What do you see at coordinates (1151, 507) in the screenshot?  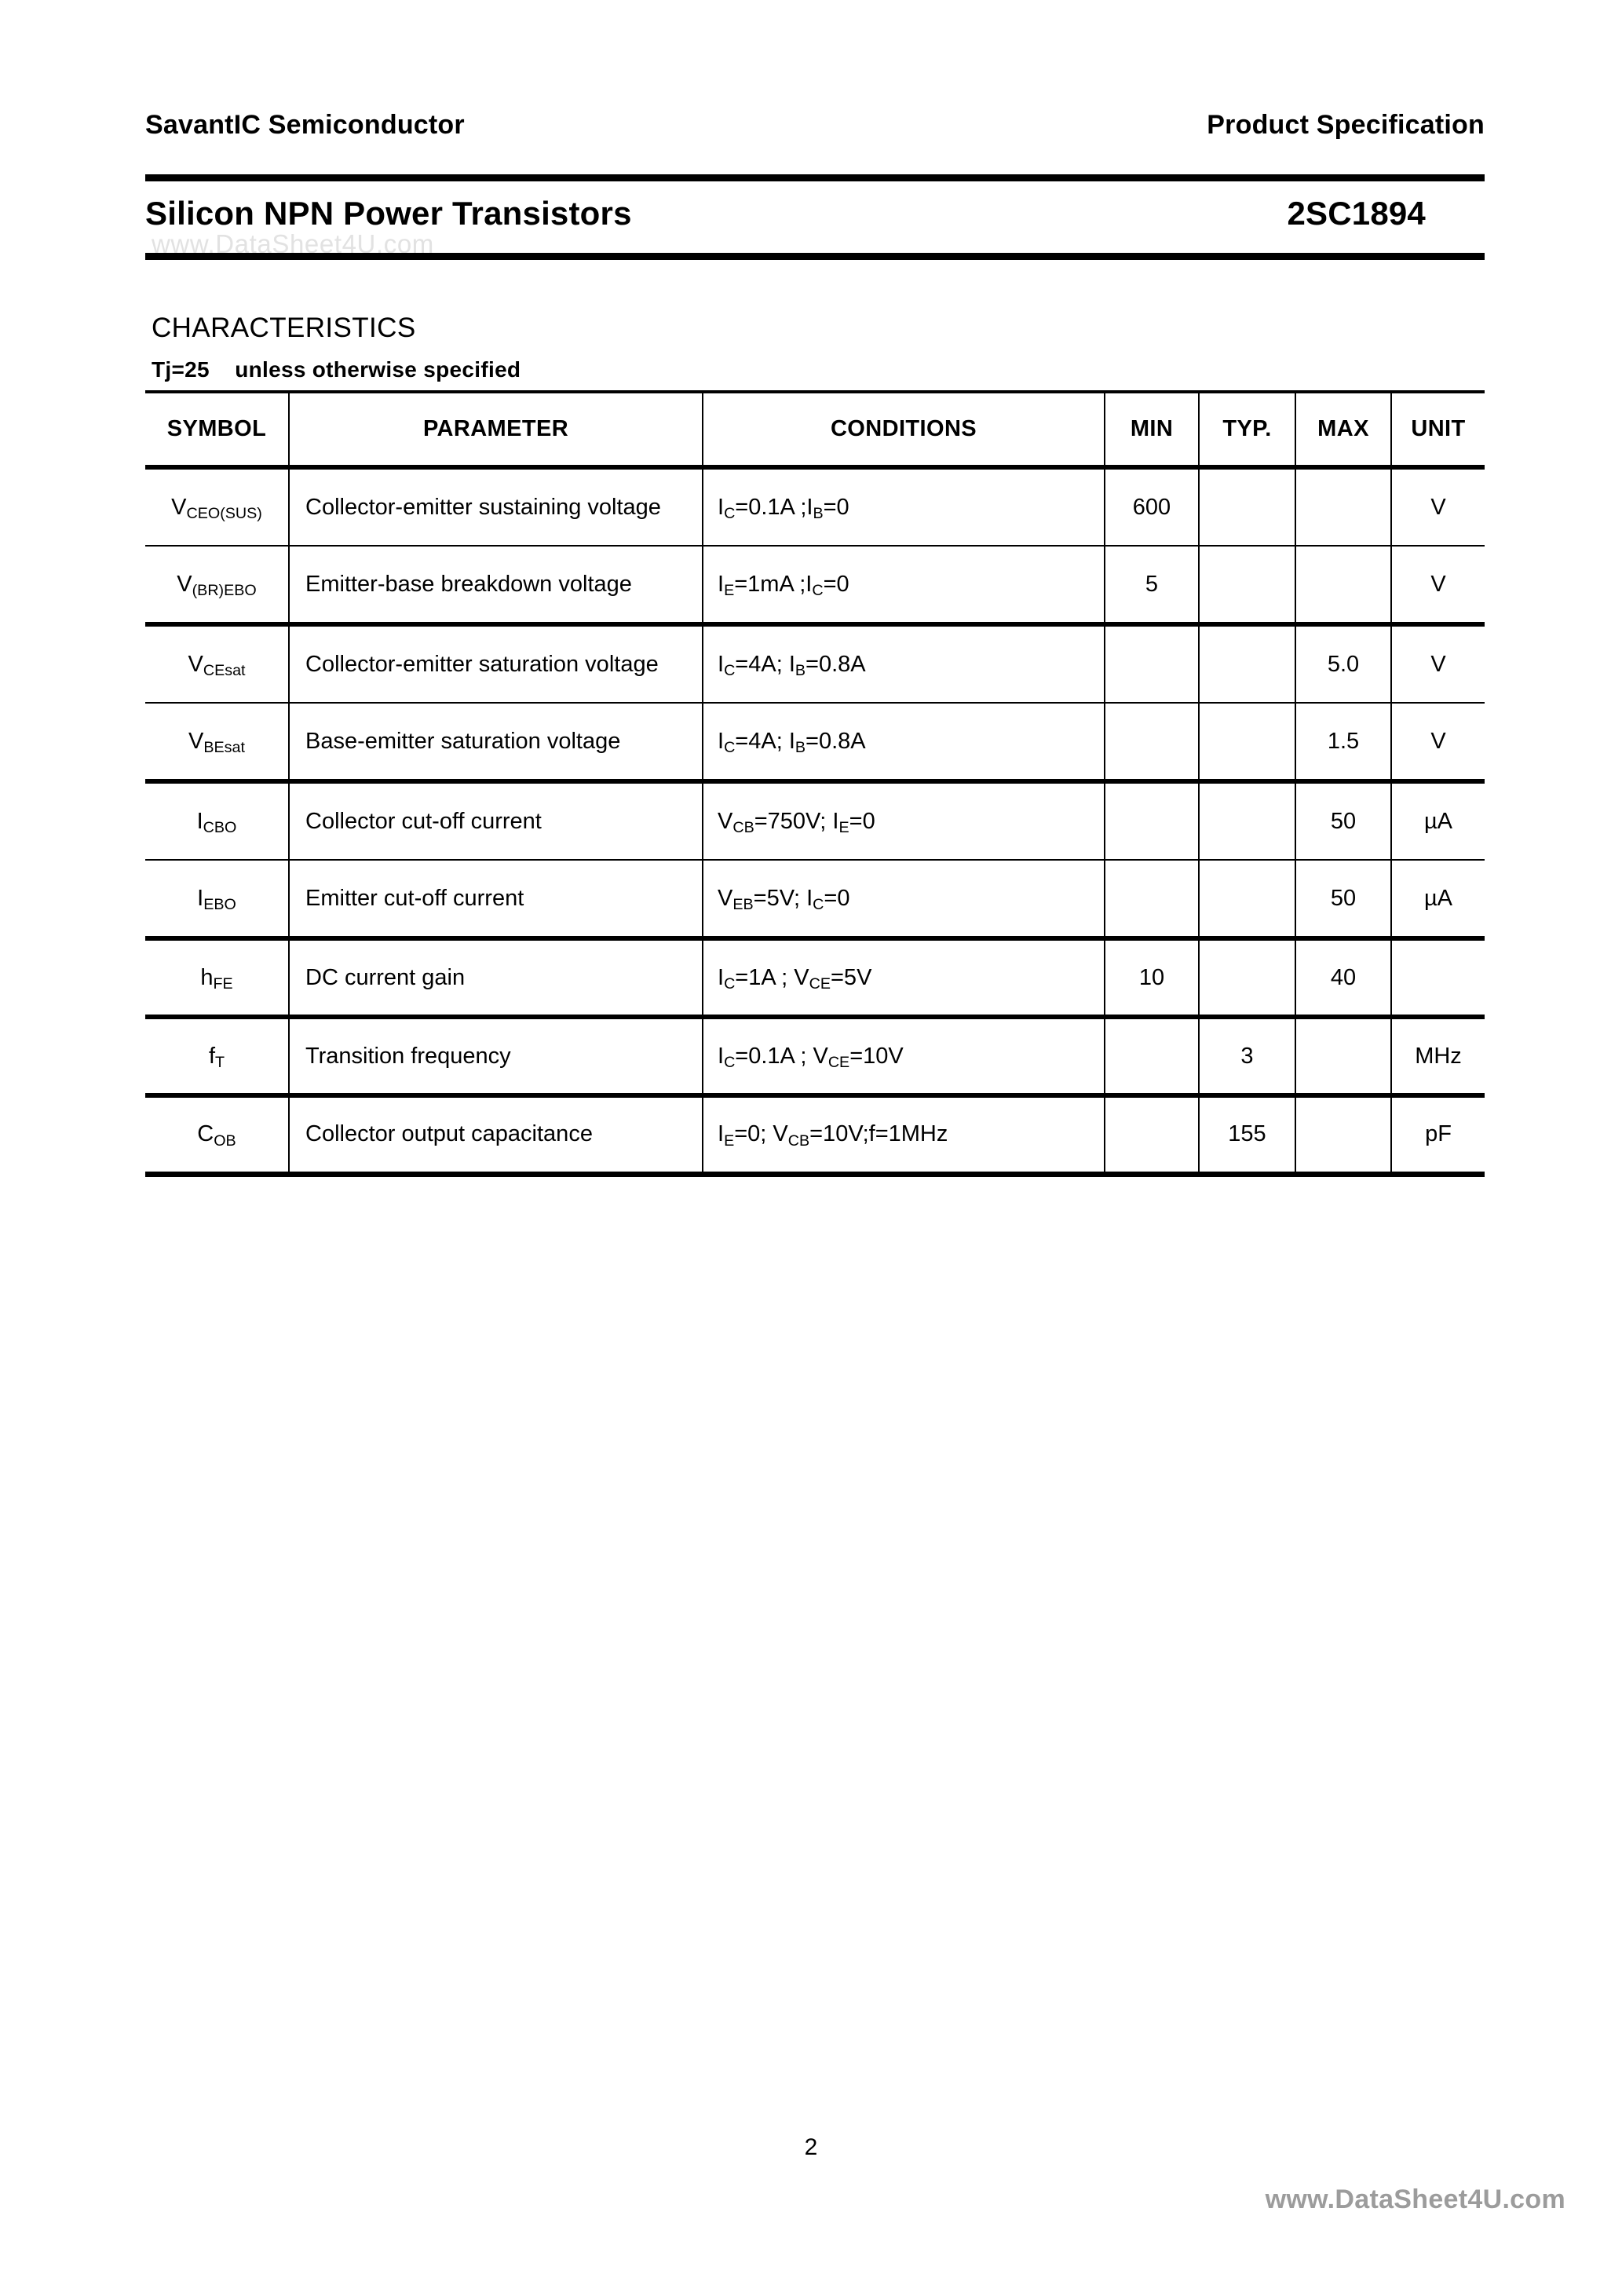 I see `cell-min: 600` at bounding box center [1151, 507].